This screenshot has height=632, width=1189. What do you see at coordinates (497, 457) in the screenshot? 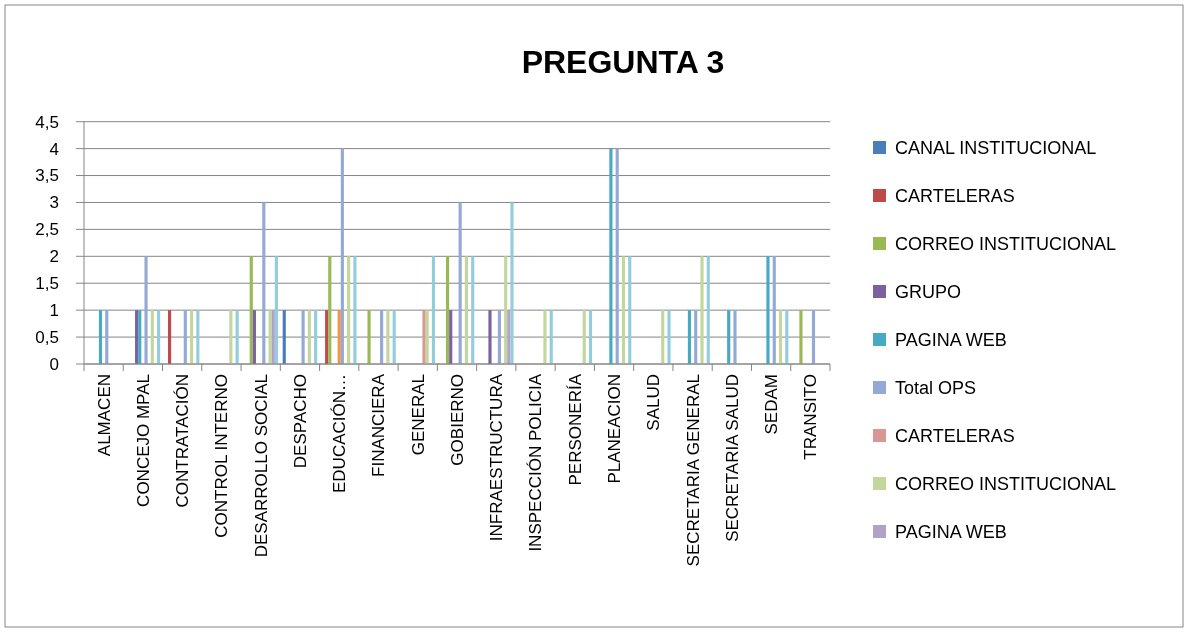
I see `x-tick-label: INFRAESTRUCTURA` at bounding box center [497, 457].